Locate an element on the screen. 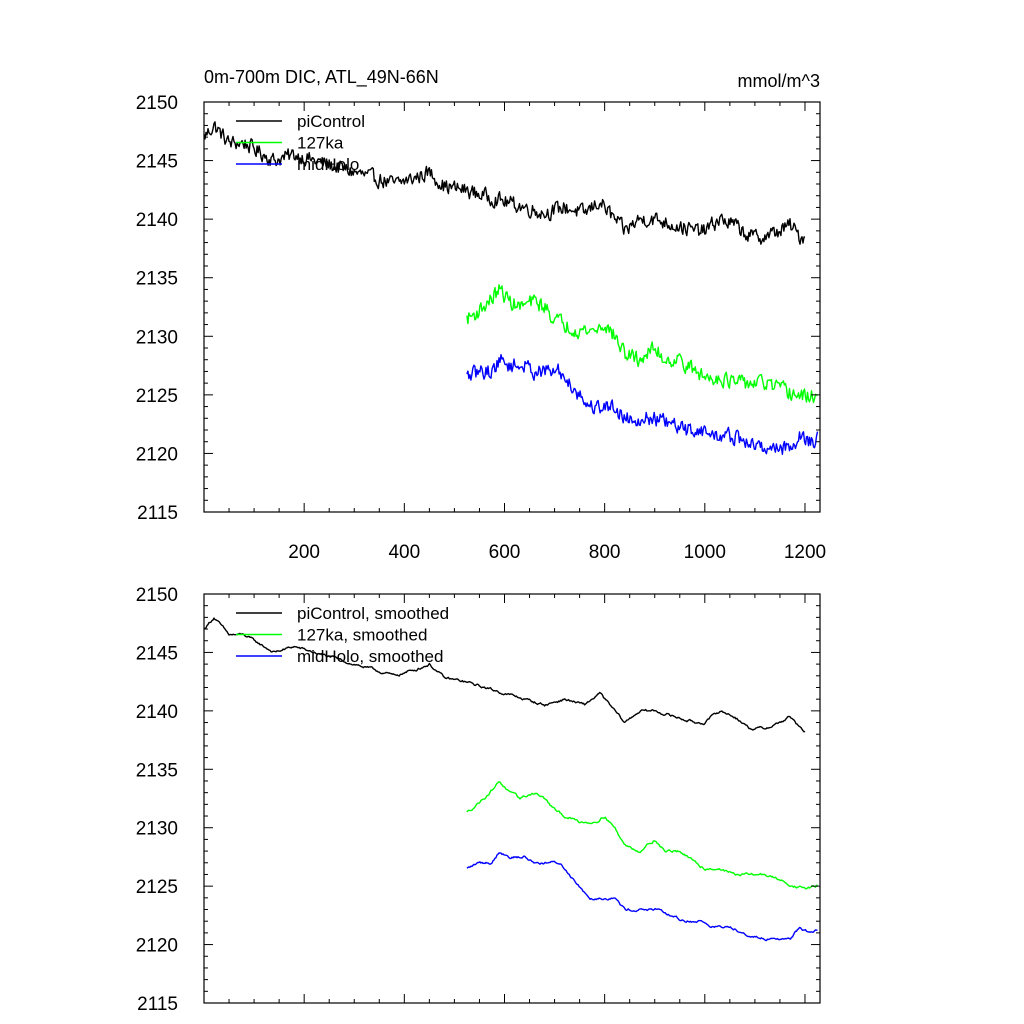  legend-label: midHolo is located at coordinates (328, 164).